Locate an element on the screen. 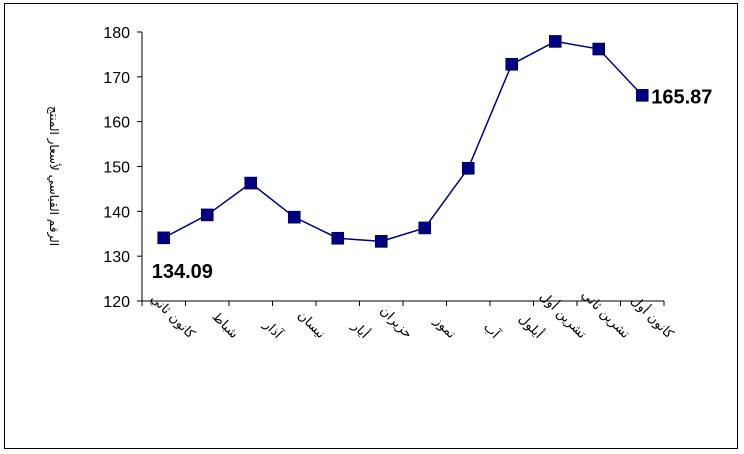 This screenshot has width=744, height=454. x-tick-label: تموز is located at coordinates (444, 327).